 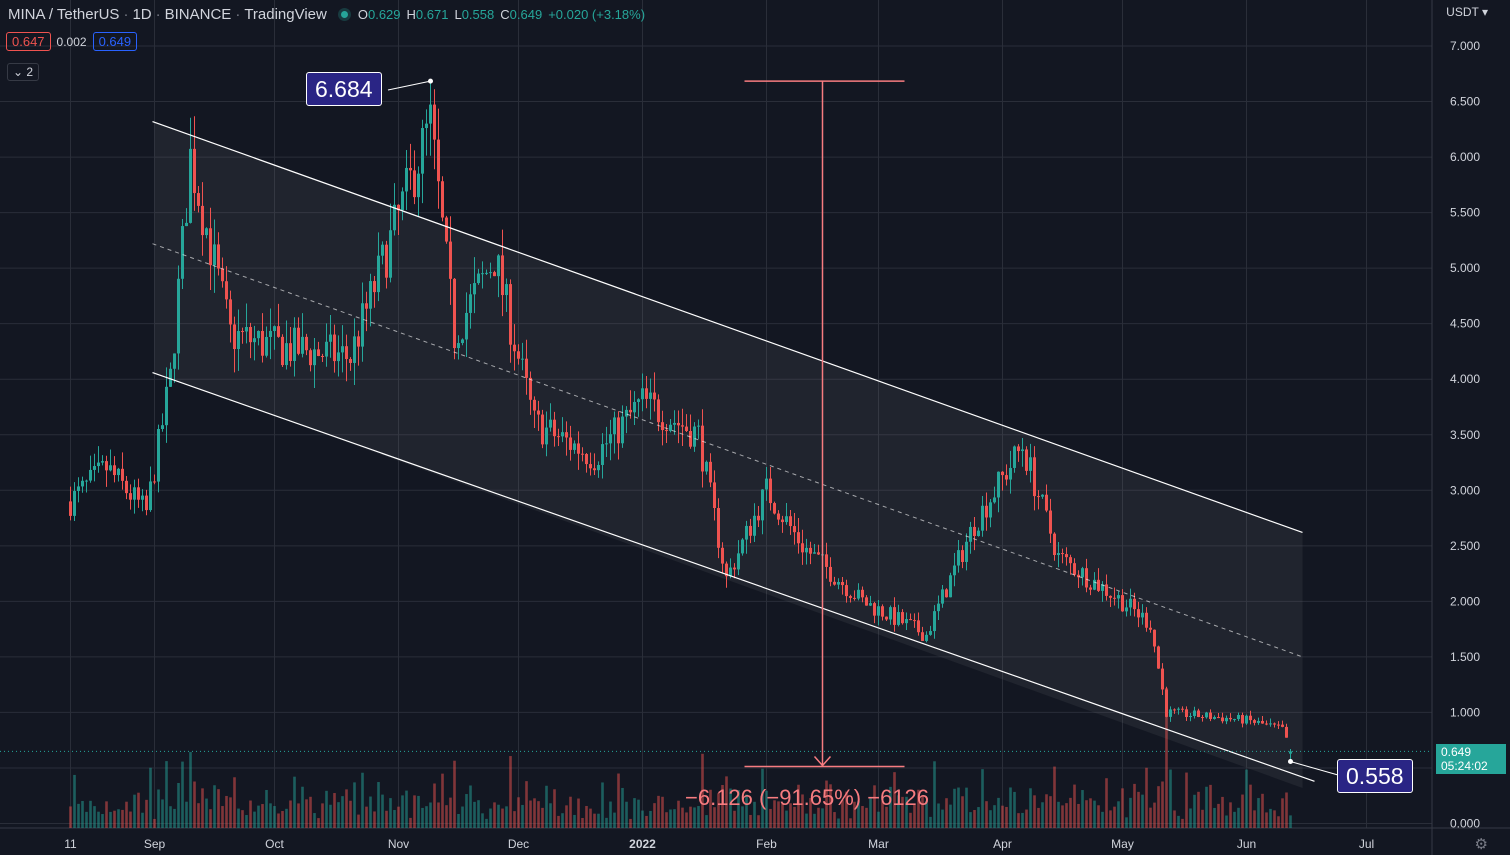 I want to click on price-tick-label: 3.500, so click(x=1465, y=435).